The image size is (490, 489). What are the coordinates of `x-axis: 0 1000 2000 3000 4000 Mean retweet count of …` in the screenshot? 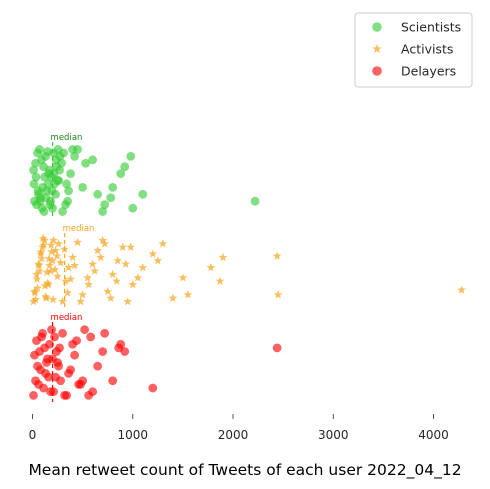 It's located at (245, 447).